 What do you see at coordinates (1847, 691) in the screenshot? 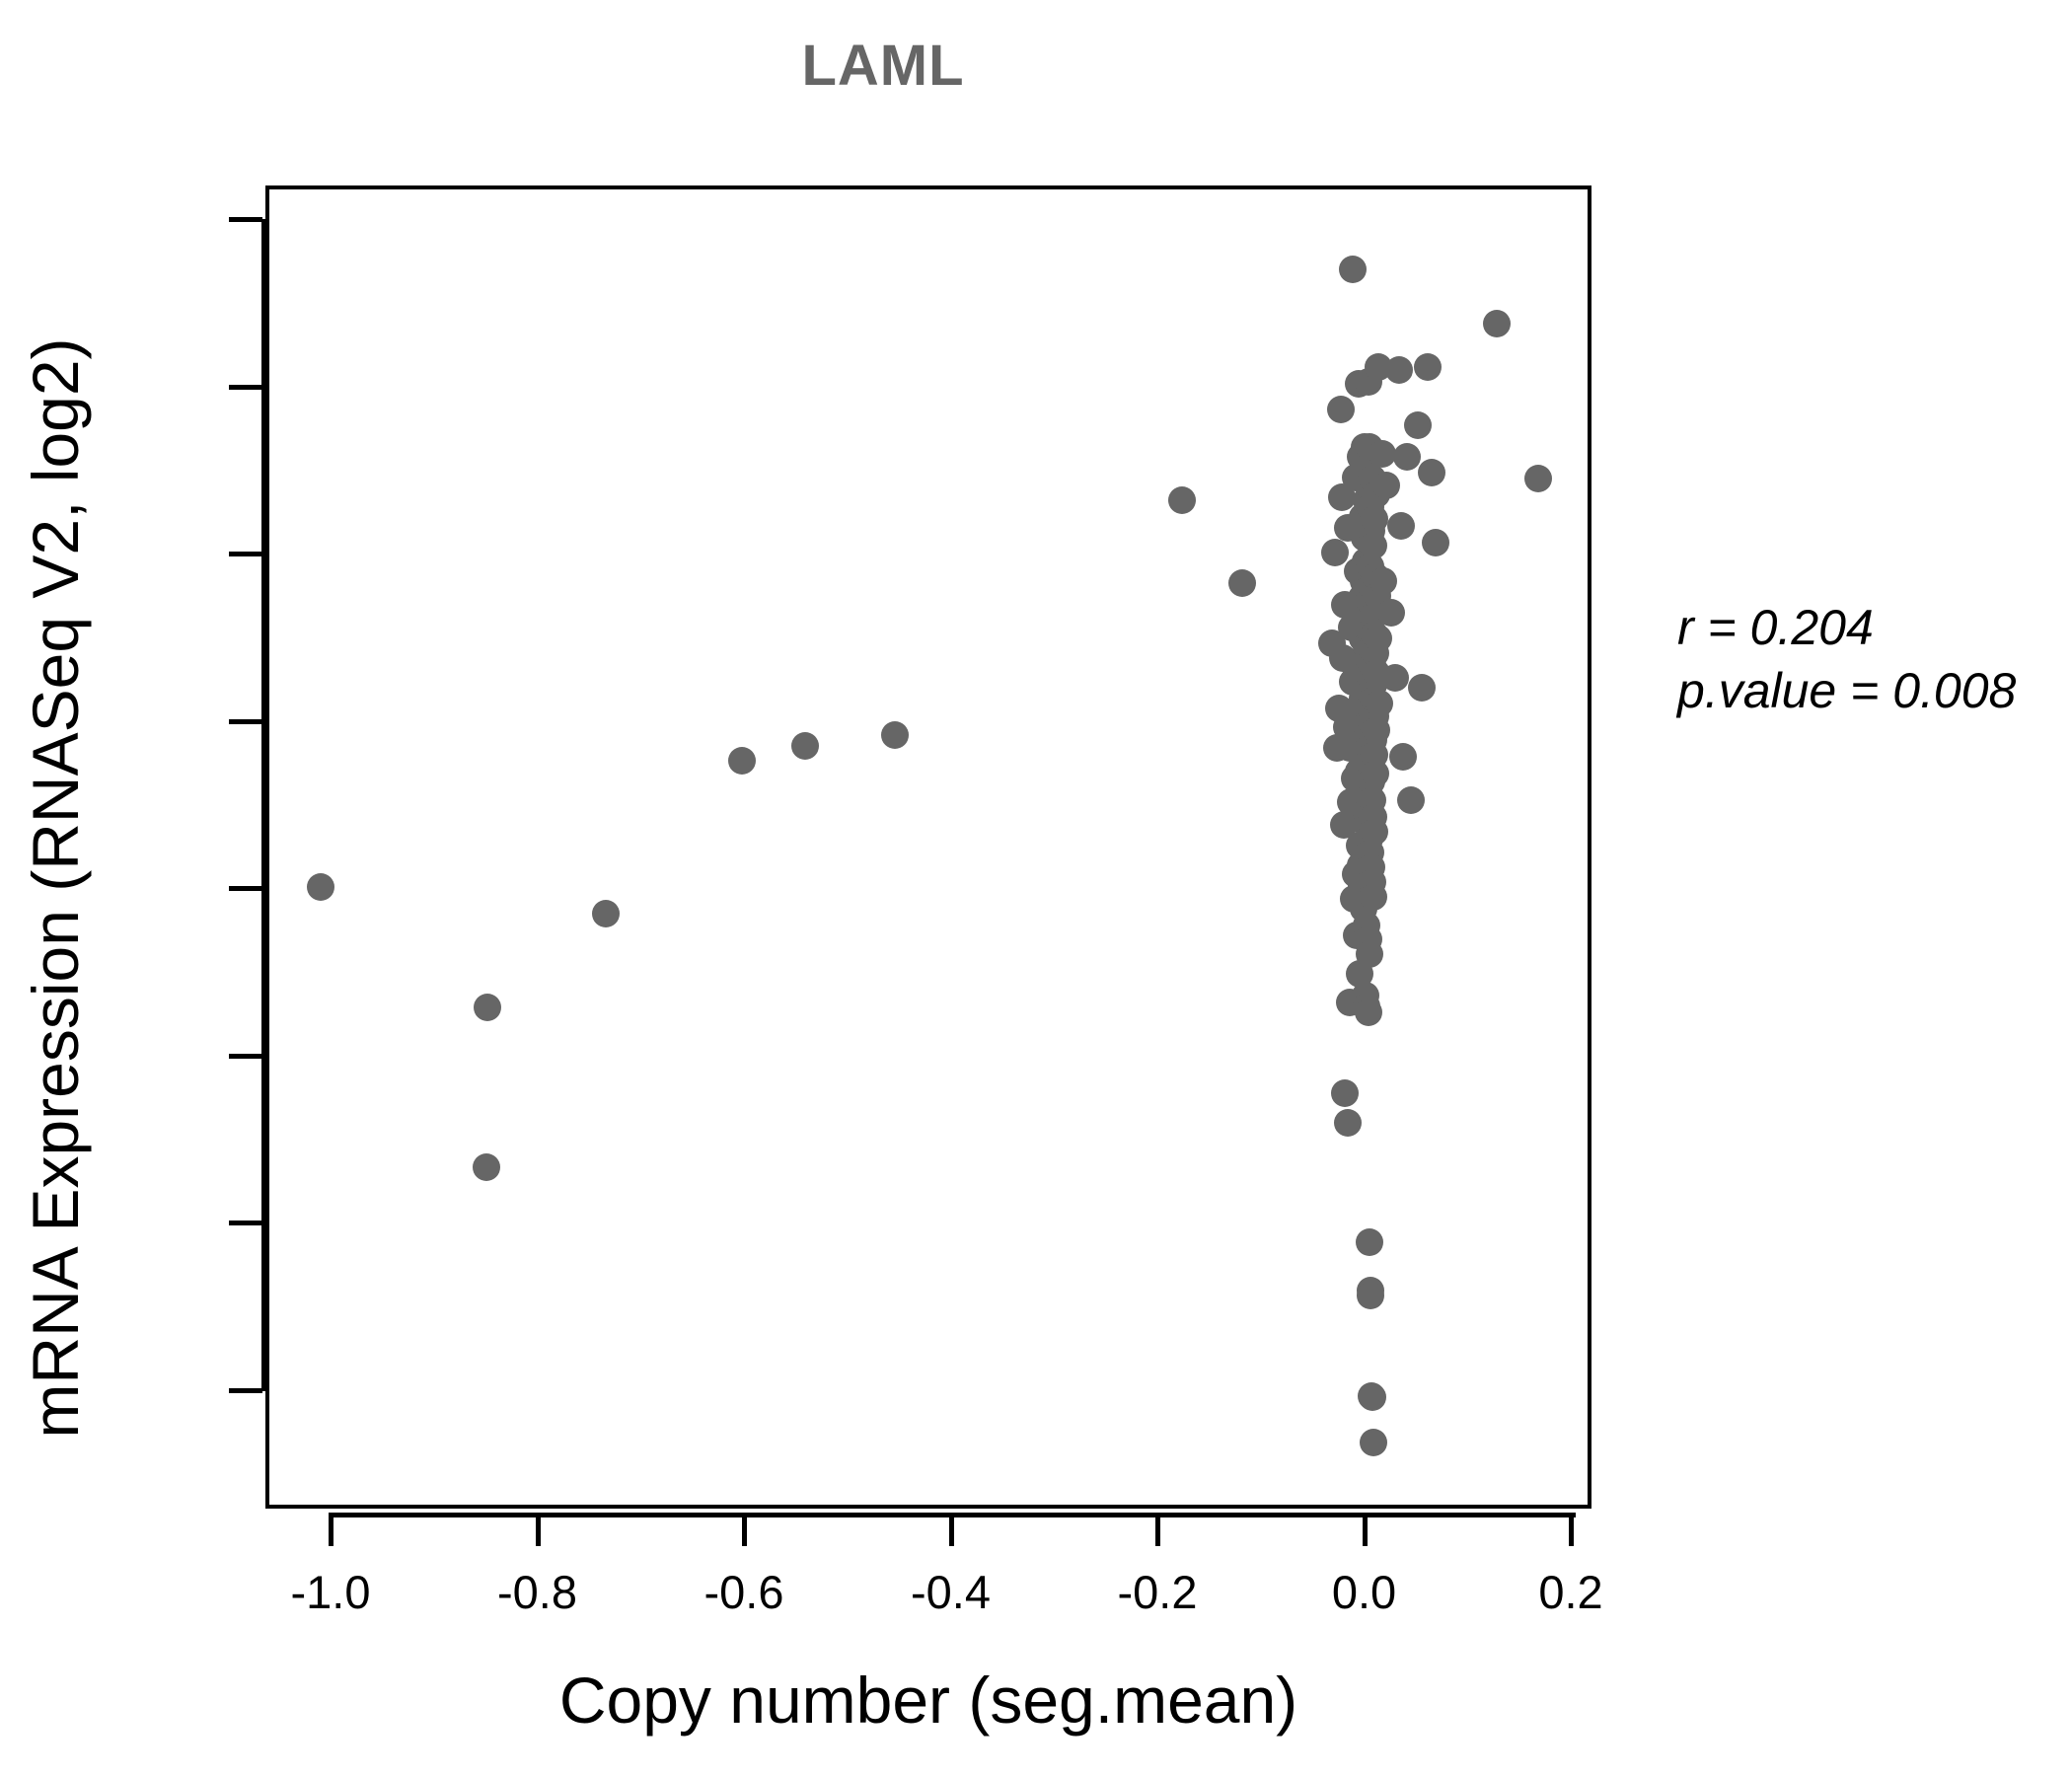
I see `p-value: p.value = 0.008` at bounding box center [1847, 691].